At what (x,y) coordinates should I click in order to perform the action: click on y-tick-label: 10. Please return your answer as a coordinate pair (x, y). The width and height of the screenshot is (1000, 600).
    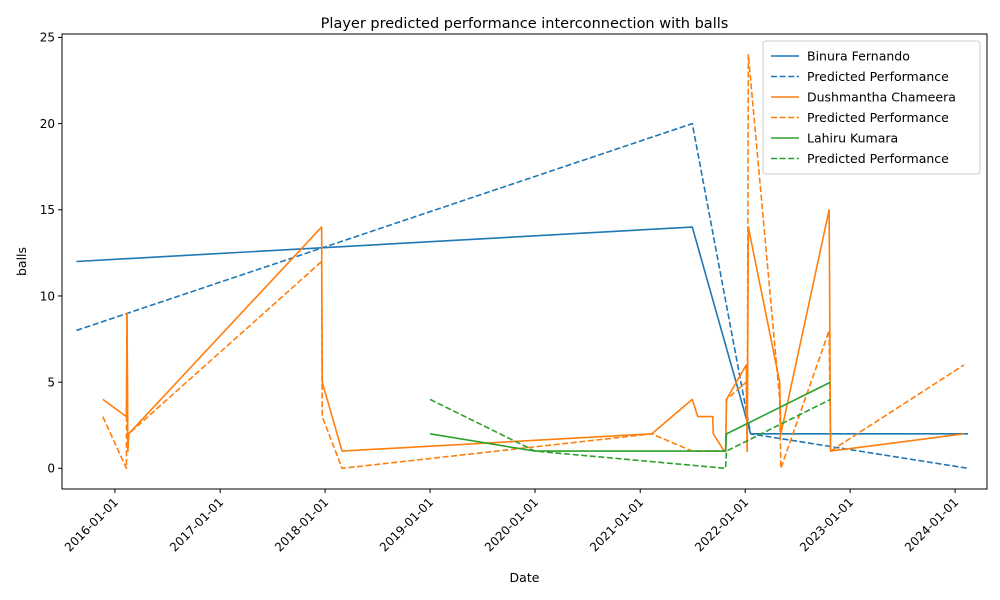
    Looking at the image, I should click on (47, 296).